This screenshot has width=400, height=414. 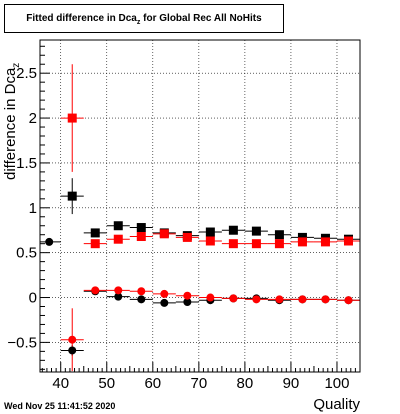 I want to click on x-tick-label: 90, so click(x=291, y=383).